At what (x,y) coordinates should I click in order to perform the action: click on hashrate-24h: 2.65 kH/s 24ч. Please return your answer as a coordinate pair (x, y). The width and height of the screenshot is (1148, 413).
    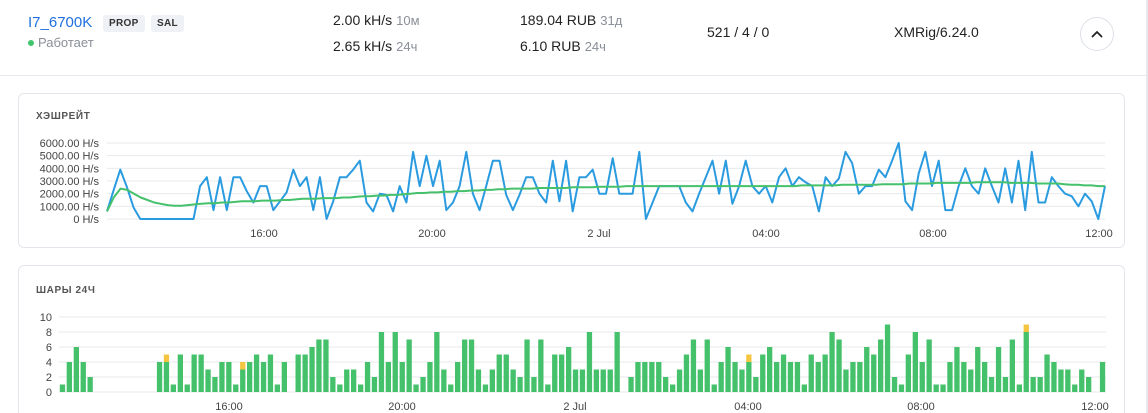
    Looking at the image, I should click on (375, 46).